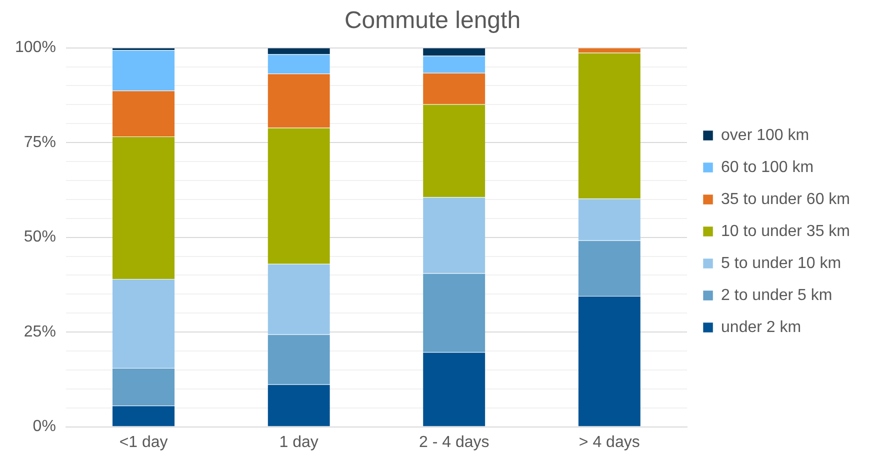 The width and height of the screenshot is (870, 463). What do you see at coordinates (40, 142) in the screenshot?
I see `y-tick-label: 75%` at bounding box center [40, 142].